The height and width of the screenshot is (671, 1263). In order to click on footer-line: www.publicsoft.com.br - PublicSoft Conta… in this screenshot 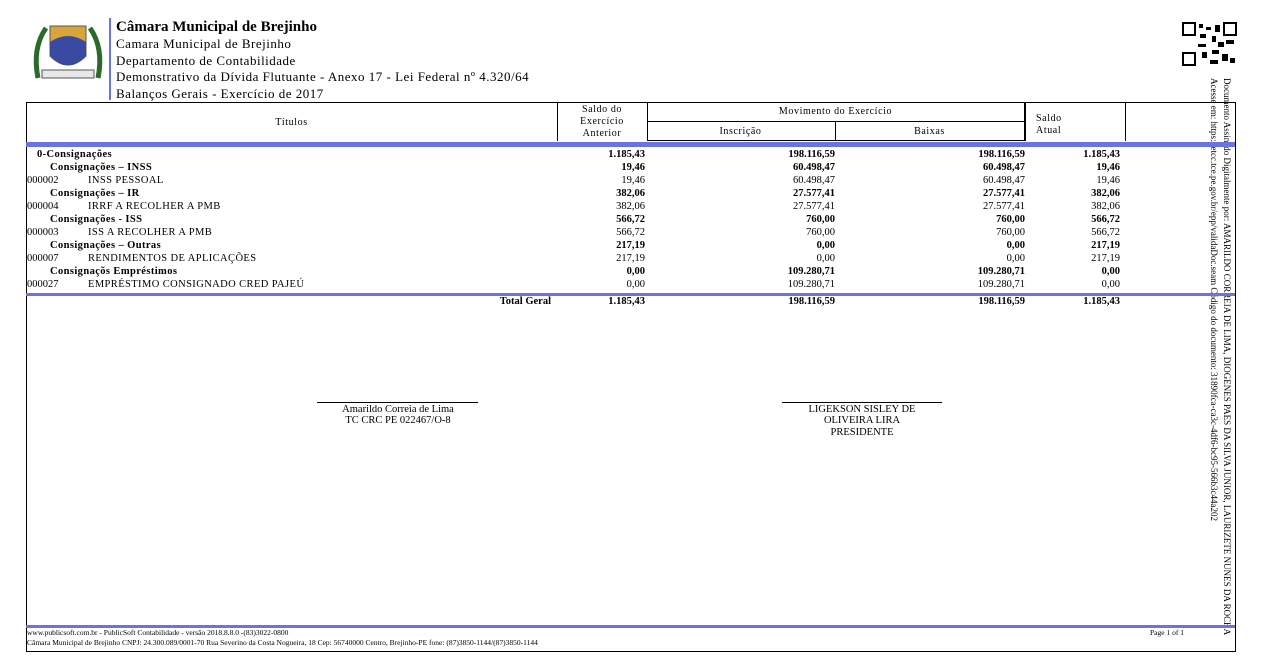, I will do `click(158, 632)`.